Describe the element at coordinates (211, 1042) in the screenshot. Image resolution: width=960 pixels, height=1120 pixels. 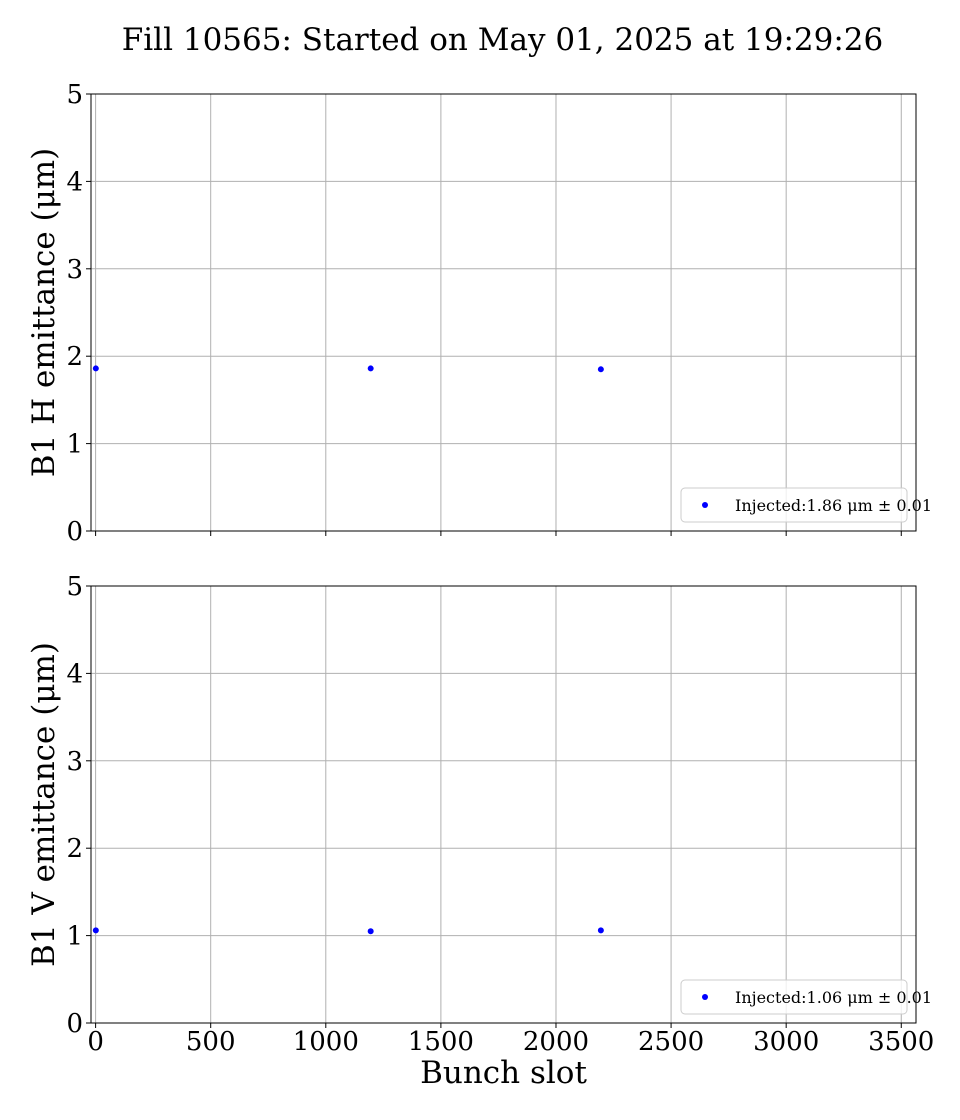
I see `x-tick-label: 500` at that location.